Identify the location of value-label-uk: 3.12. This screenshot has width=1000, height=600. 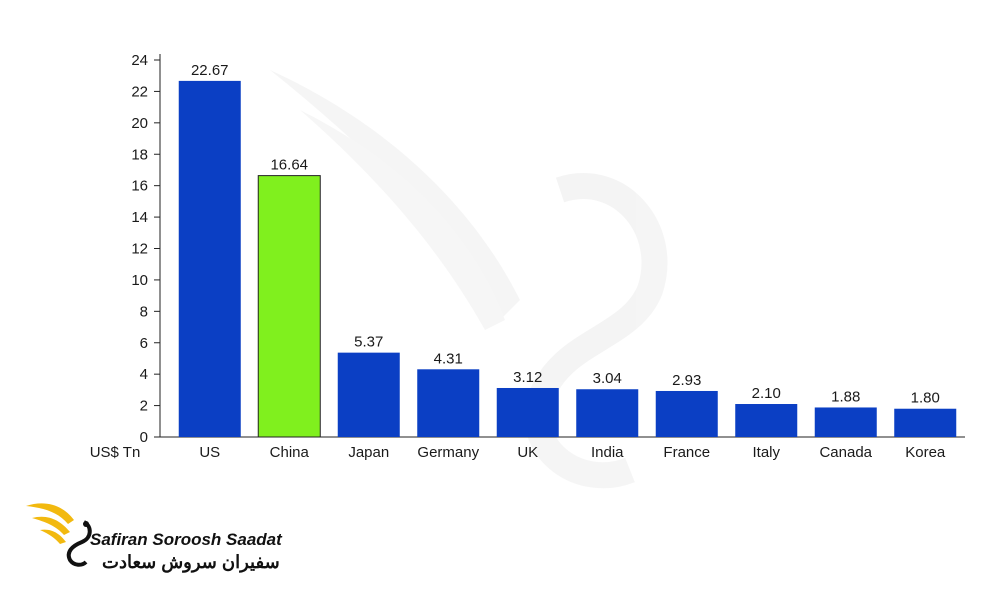
(527, 377).